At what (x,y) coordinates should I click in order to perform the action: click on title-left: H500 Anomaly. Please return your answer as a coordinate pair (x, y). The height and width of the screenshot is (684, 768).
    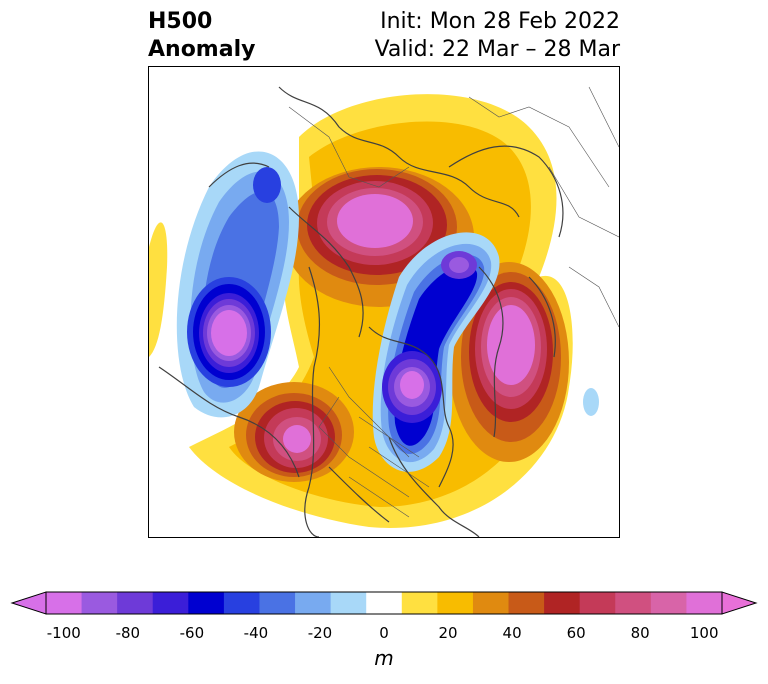
    Looking at the image, I should click on (201, 36).